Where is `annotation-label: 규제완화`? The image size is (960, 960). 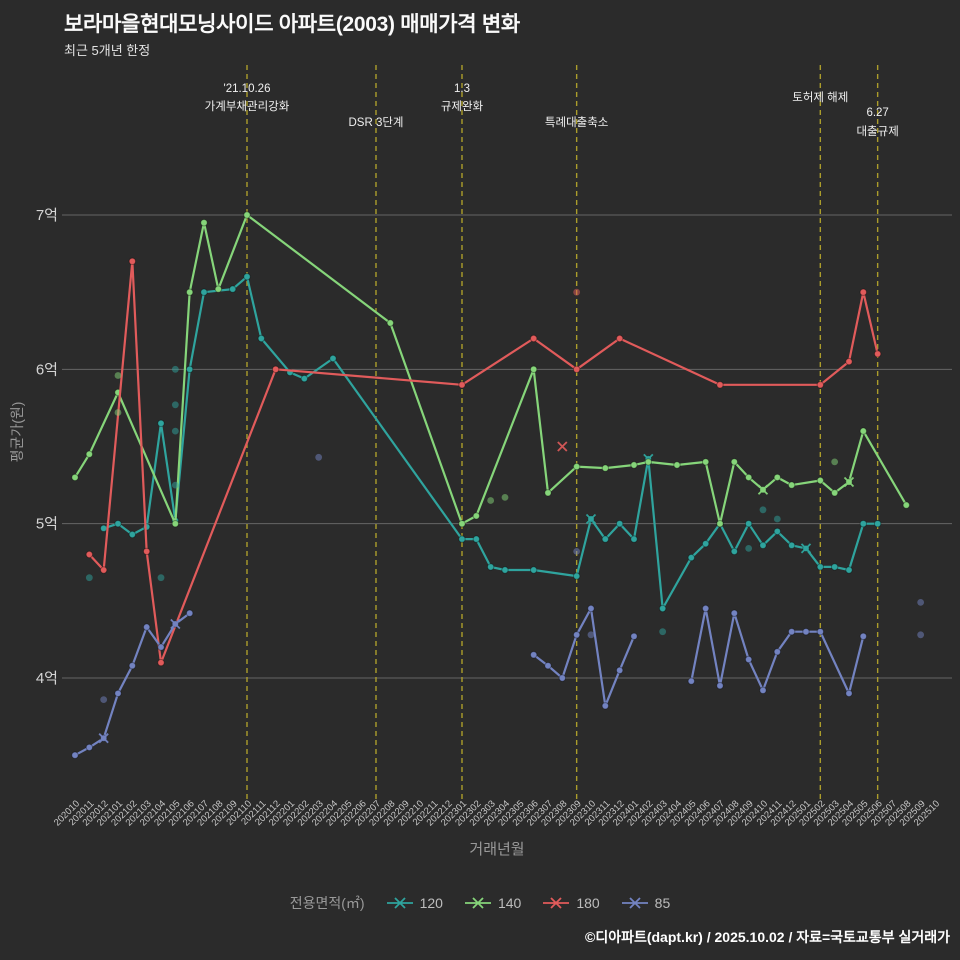
annotation-label: 규제완화 is located at coordinates (462, 106).